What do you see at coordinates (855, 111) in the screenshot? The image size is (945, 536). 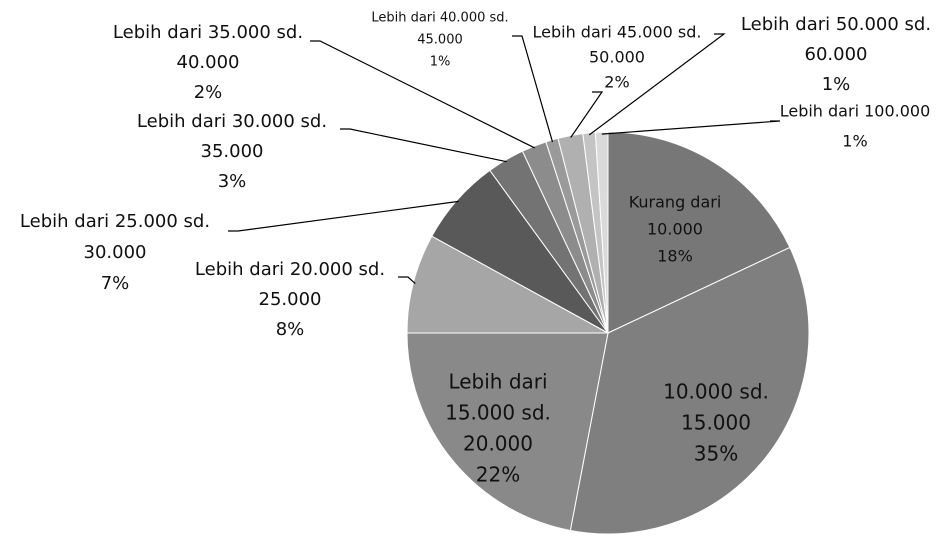 I see `slice-label: Lebih dari 100.000` at bounding box center [855, 111].